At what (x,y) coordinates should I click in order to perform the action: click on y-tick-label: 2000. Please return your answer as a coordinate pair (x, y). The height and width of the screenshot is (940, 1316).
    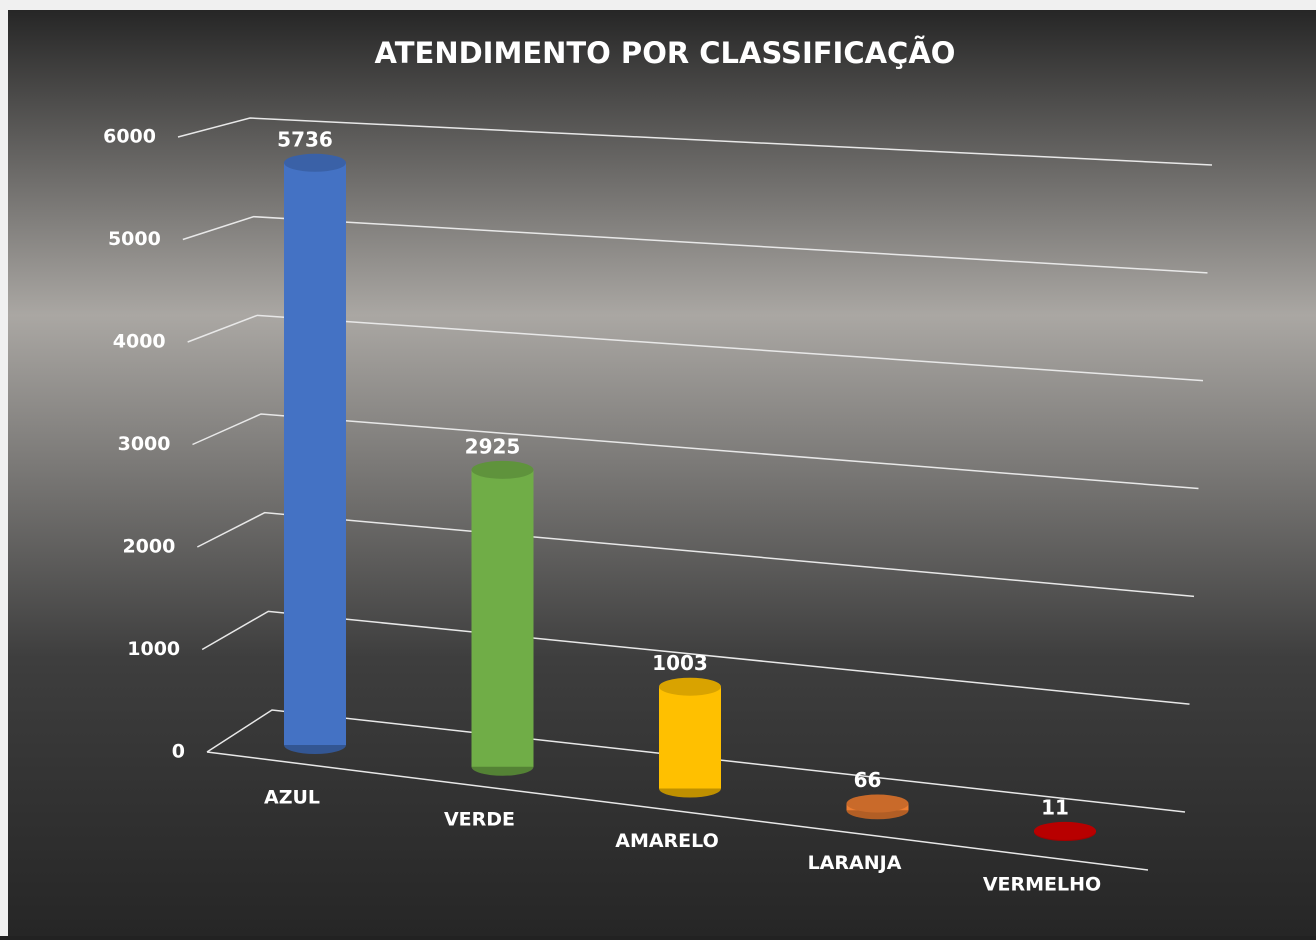
    Looking at the image, I should click on (148, 547).